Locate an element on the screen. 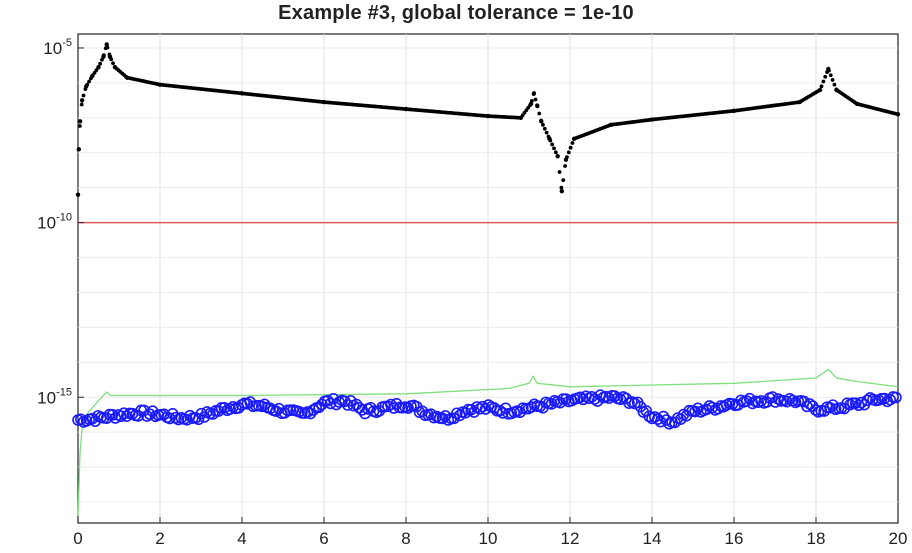 This screenshot has height=553, width=912. y-tick-exponent: -5 is located at coordinates (67, 43).